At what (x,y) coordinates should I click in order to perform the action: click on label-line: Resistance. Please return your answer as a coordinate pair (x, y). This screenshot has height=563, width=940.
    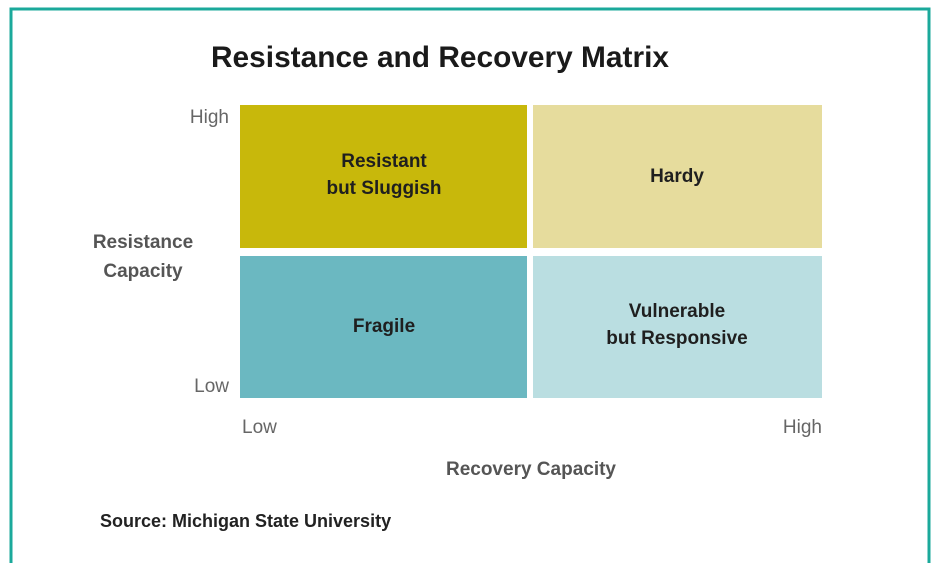
    Looking at the image, I should click on (143, 242).